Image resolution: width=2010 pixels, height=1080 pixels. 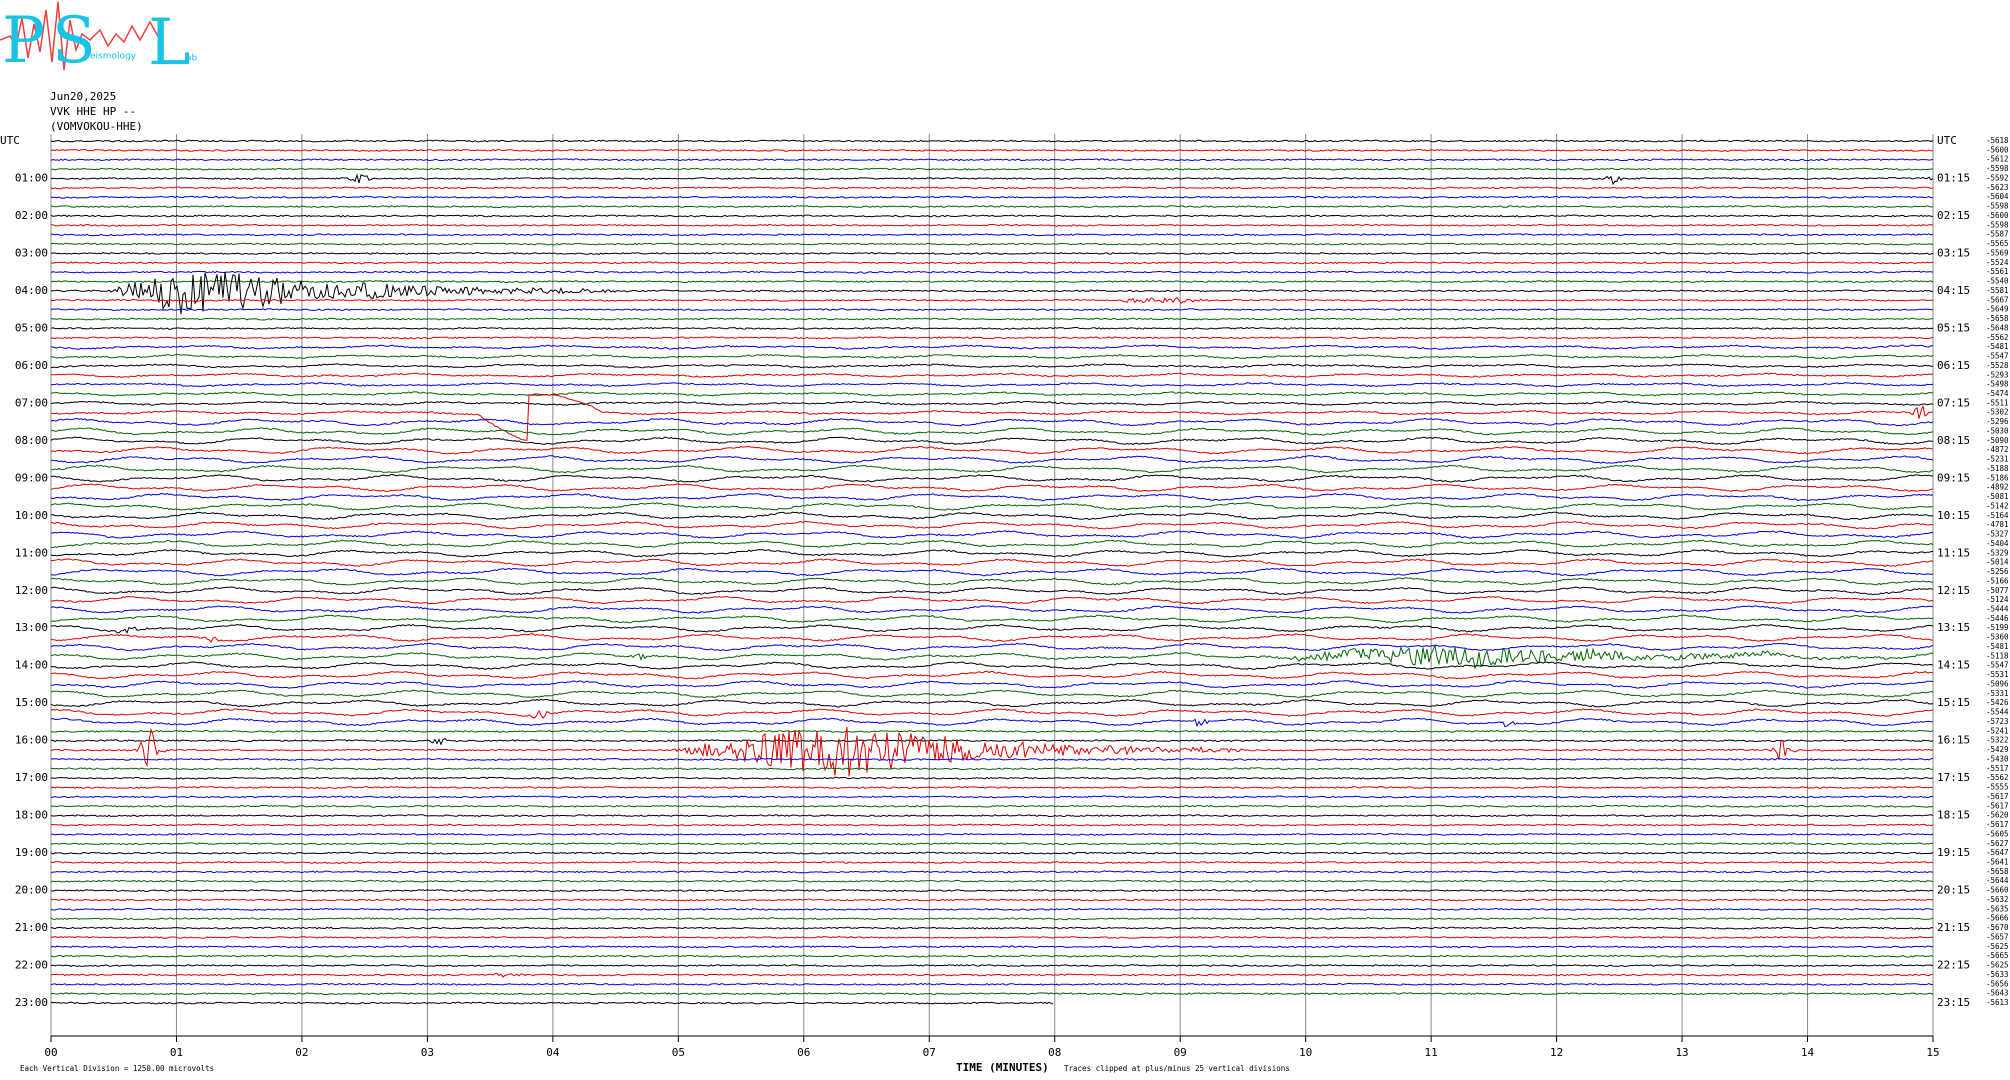 What do you see at coordinates (1953, 552) in the screenshot?
I see `hour-label-right: 11:15` at bounding box center [1953, 552].